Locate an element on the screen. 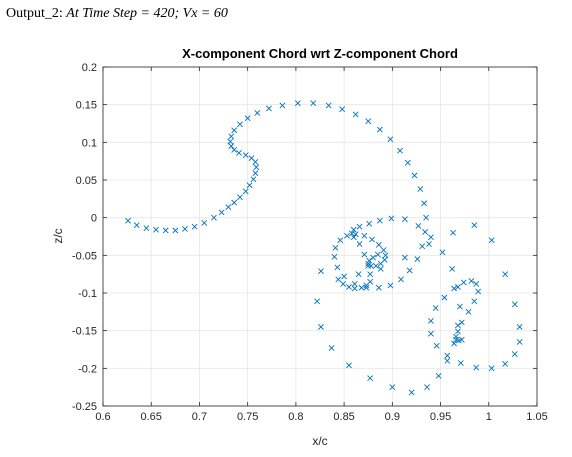  x-tick-label: 0.75 is located at coordinates (247, 417).